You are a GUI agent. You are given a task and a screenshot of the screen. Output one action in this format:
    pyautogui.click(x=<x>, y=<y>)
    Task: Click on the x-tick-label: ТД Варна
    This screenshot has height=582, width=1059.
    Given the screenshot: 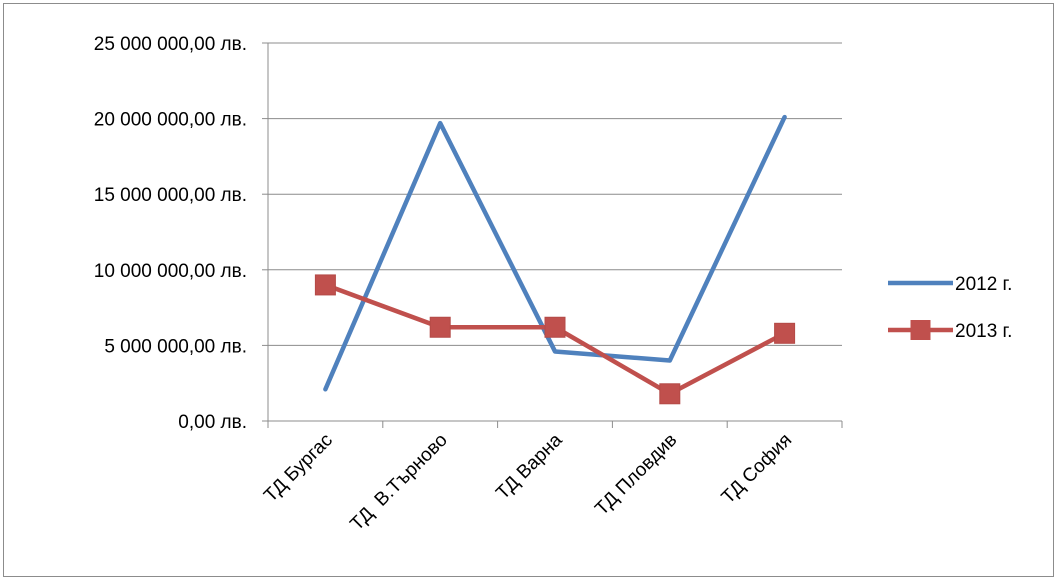 What is the action you would take?
    pyautogui.click(x=529, y=466)
    